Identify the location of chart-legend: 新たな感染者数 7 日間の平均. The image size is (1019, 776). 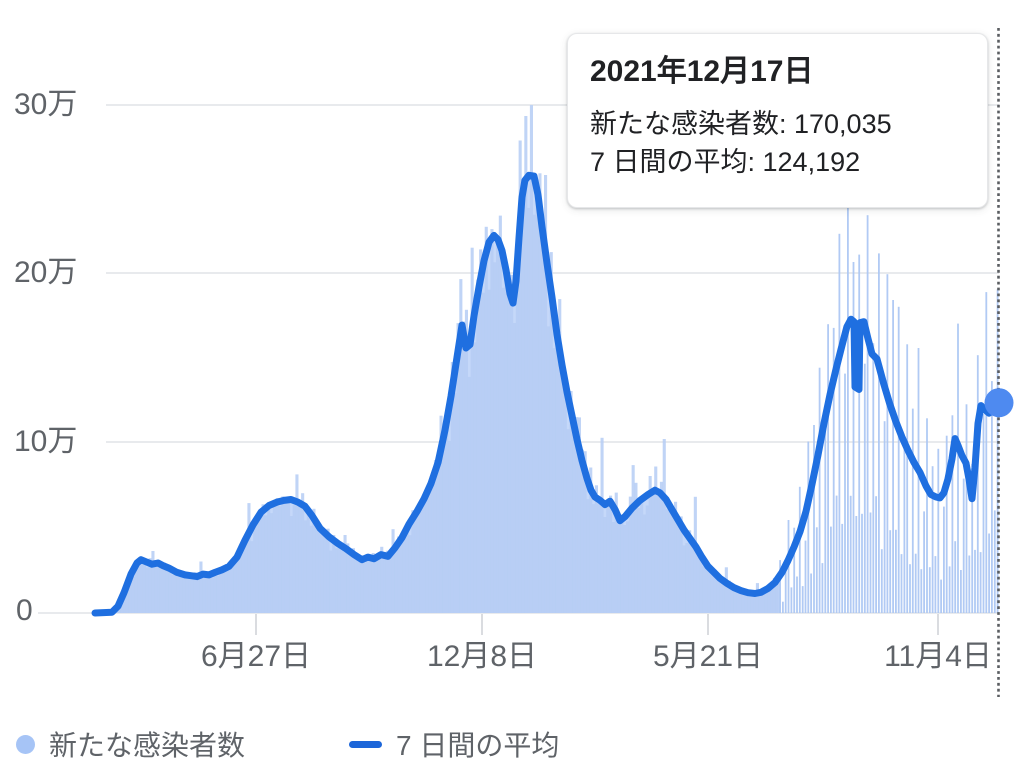
(287, 744).